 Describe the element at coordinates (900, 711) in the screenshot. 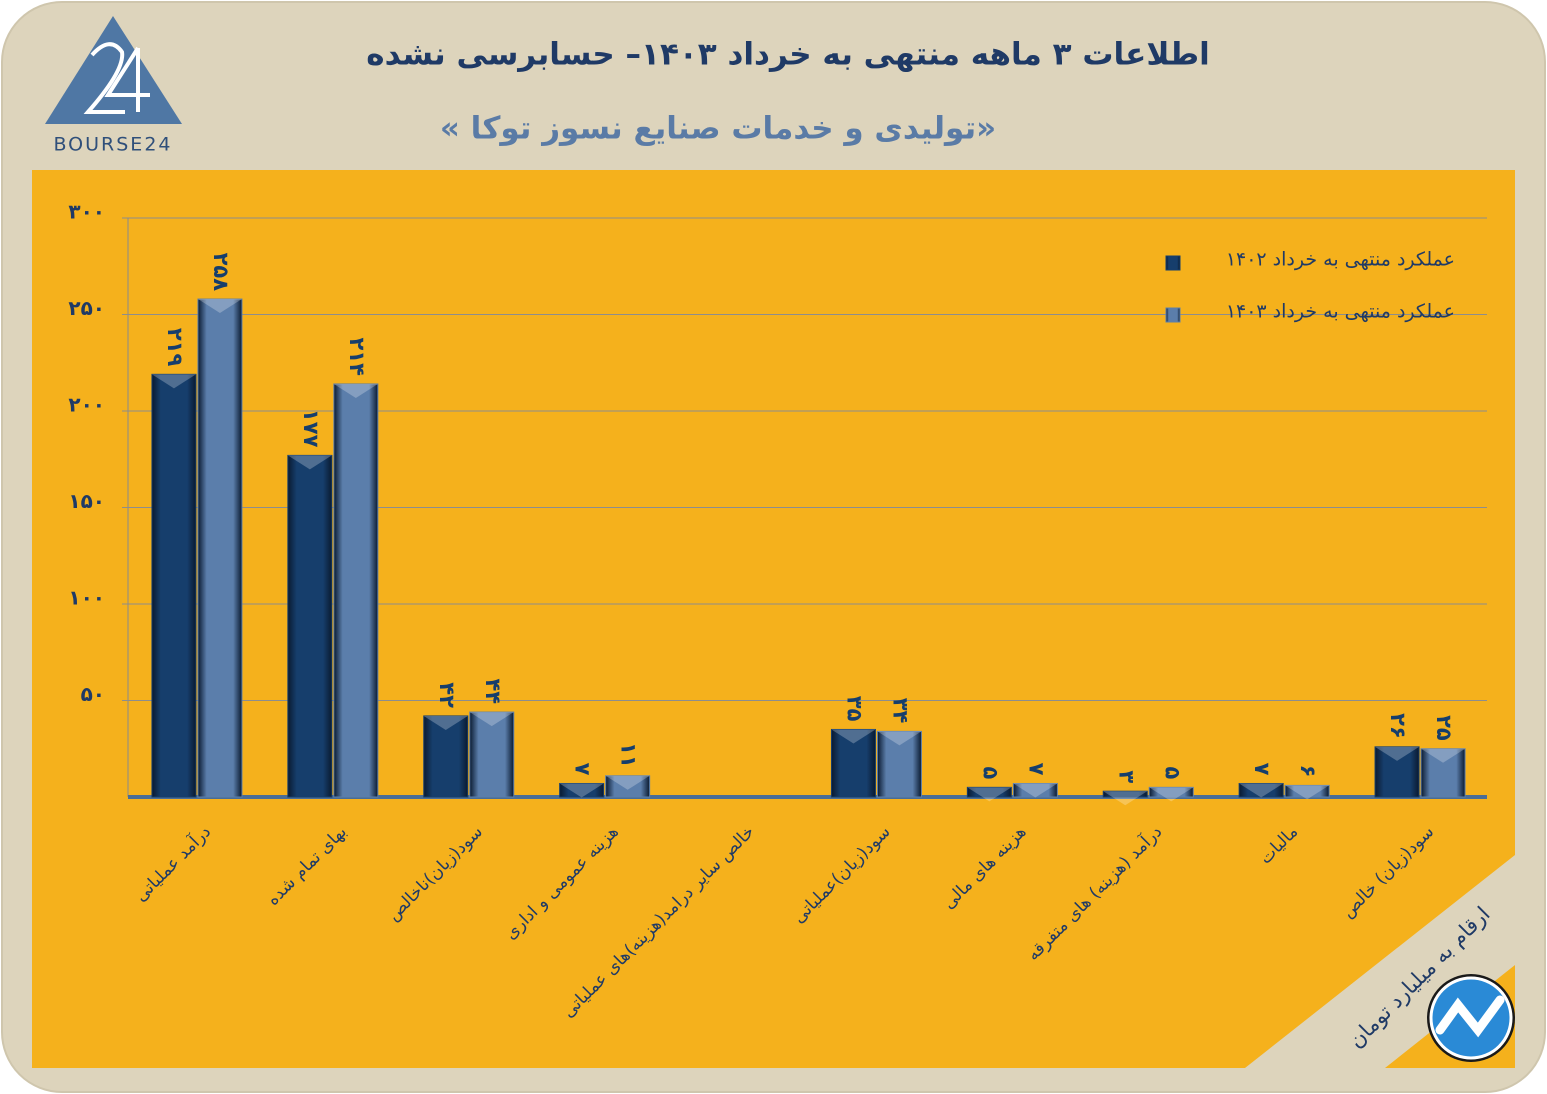

I see `value-label: ۳۴` at that location.